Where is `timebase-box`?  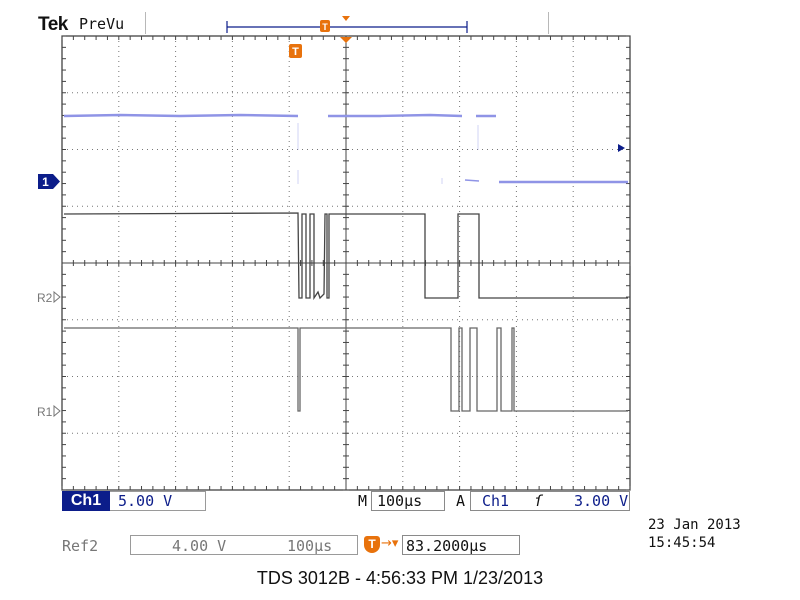
timebase-box is located at coordinates (408, 501).